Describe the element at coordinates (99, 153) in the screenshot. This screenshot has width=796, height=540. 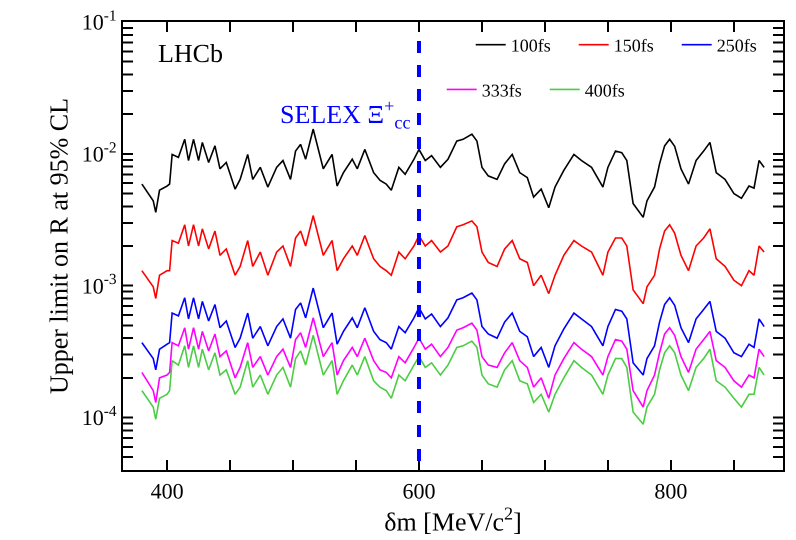
I see `y-tick-label: 10$^{-2}$` at that location.